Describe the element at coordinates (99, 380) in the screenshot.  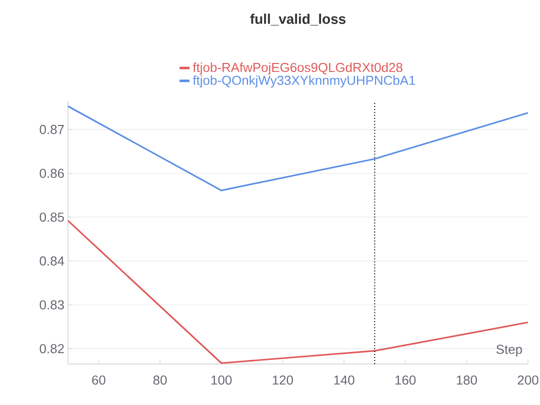
I see `x-tick-label: 60` at that location.